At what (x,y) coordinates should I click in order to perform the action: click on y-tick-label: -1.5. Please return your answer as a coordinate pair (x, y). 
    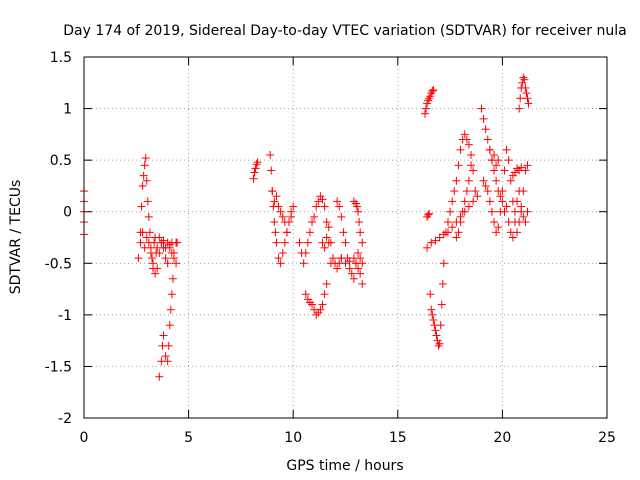
    Looking at the image, I should click on (58, 367).